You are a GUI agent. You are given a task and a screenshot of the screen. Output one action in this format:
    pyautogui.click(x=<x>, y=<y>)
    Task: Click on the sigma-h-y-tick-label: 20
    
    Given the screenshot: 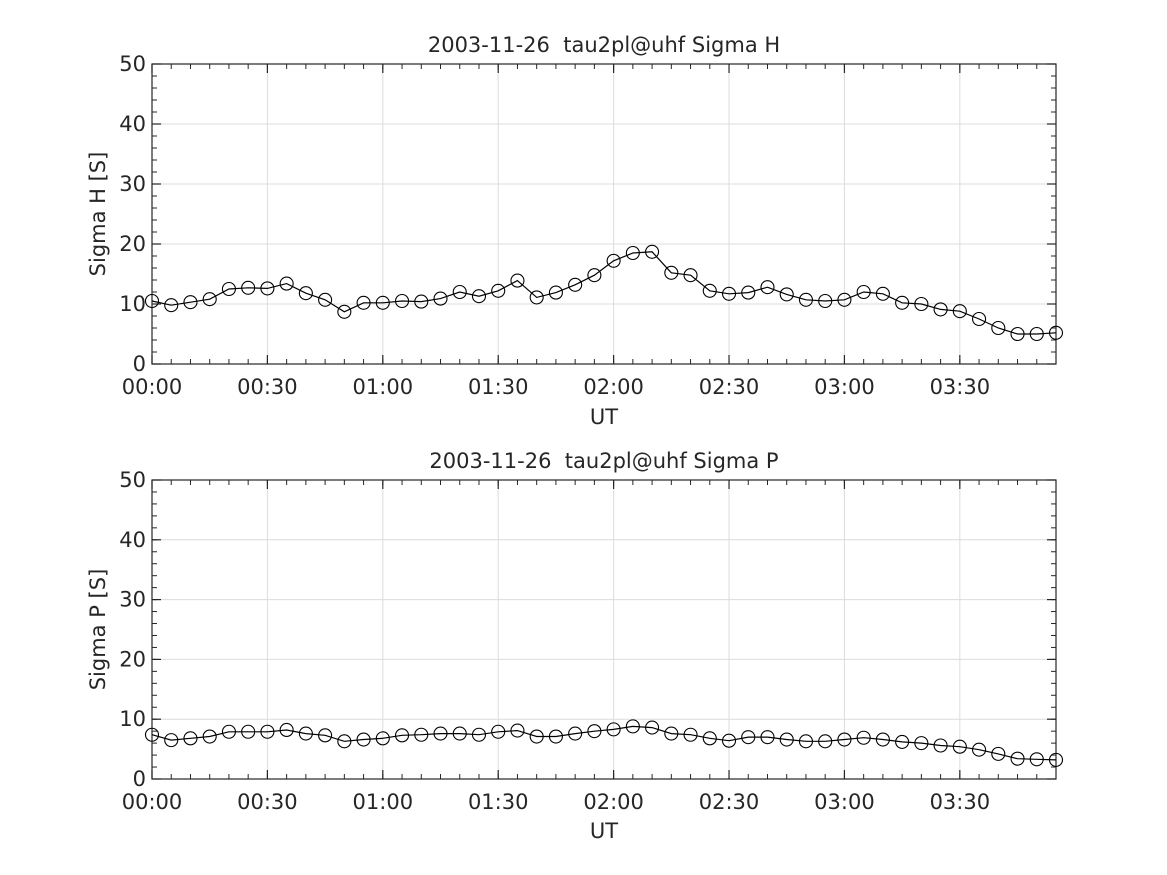 What is the action you would take?
    pyautogui.click(x=132, y=244)
    